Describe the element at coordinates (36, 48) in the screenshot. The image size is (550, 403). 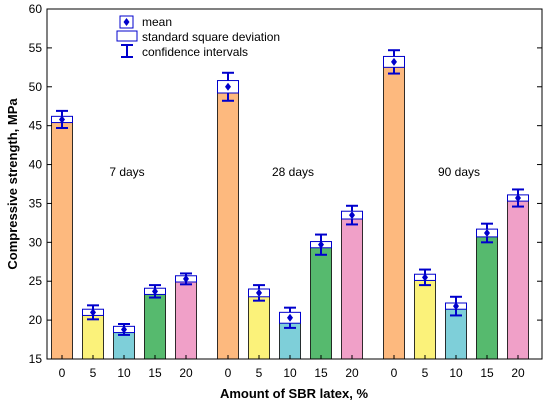
I see `y-tick-label: 55` at that location.